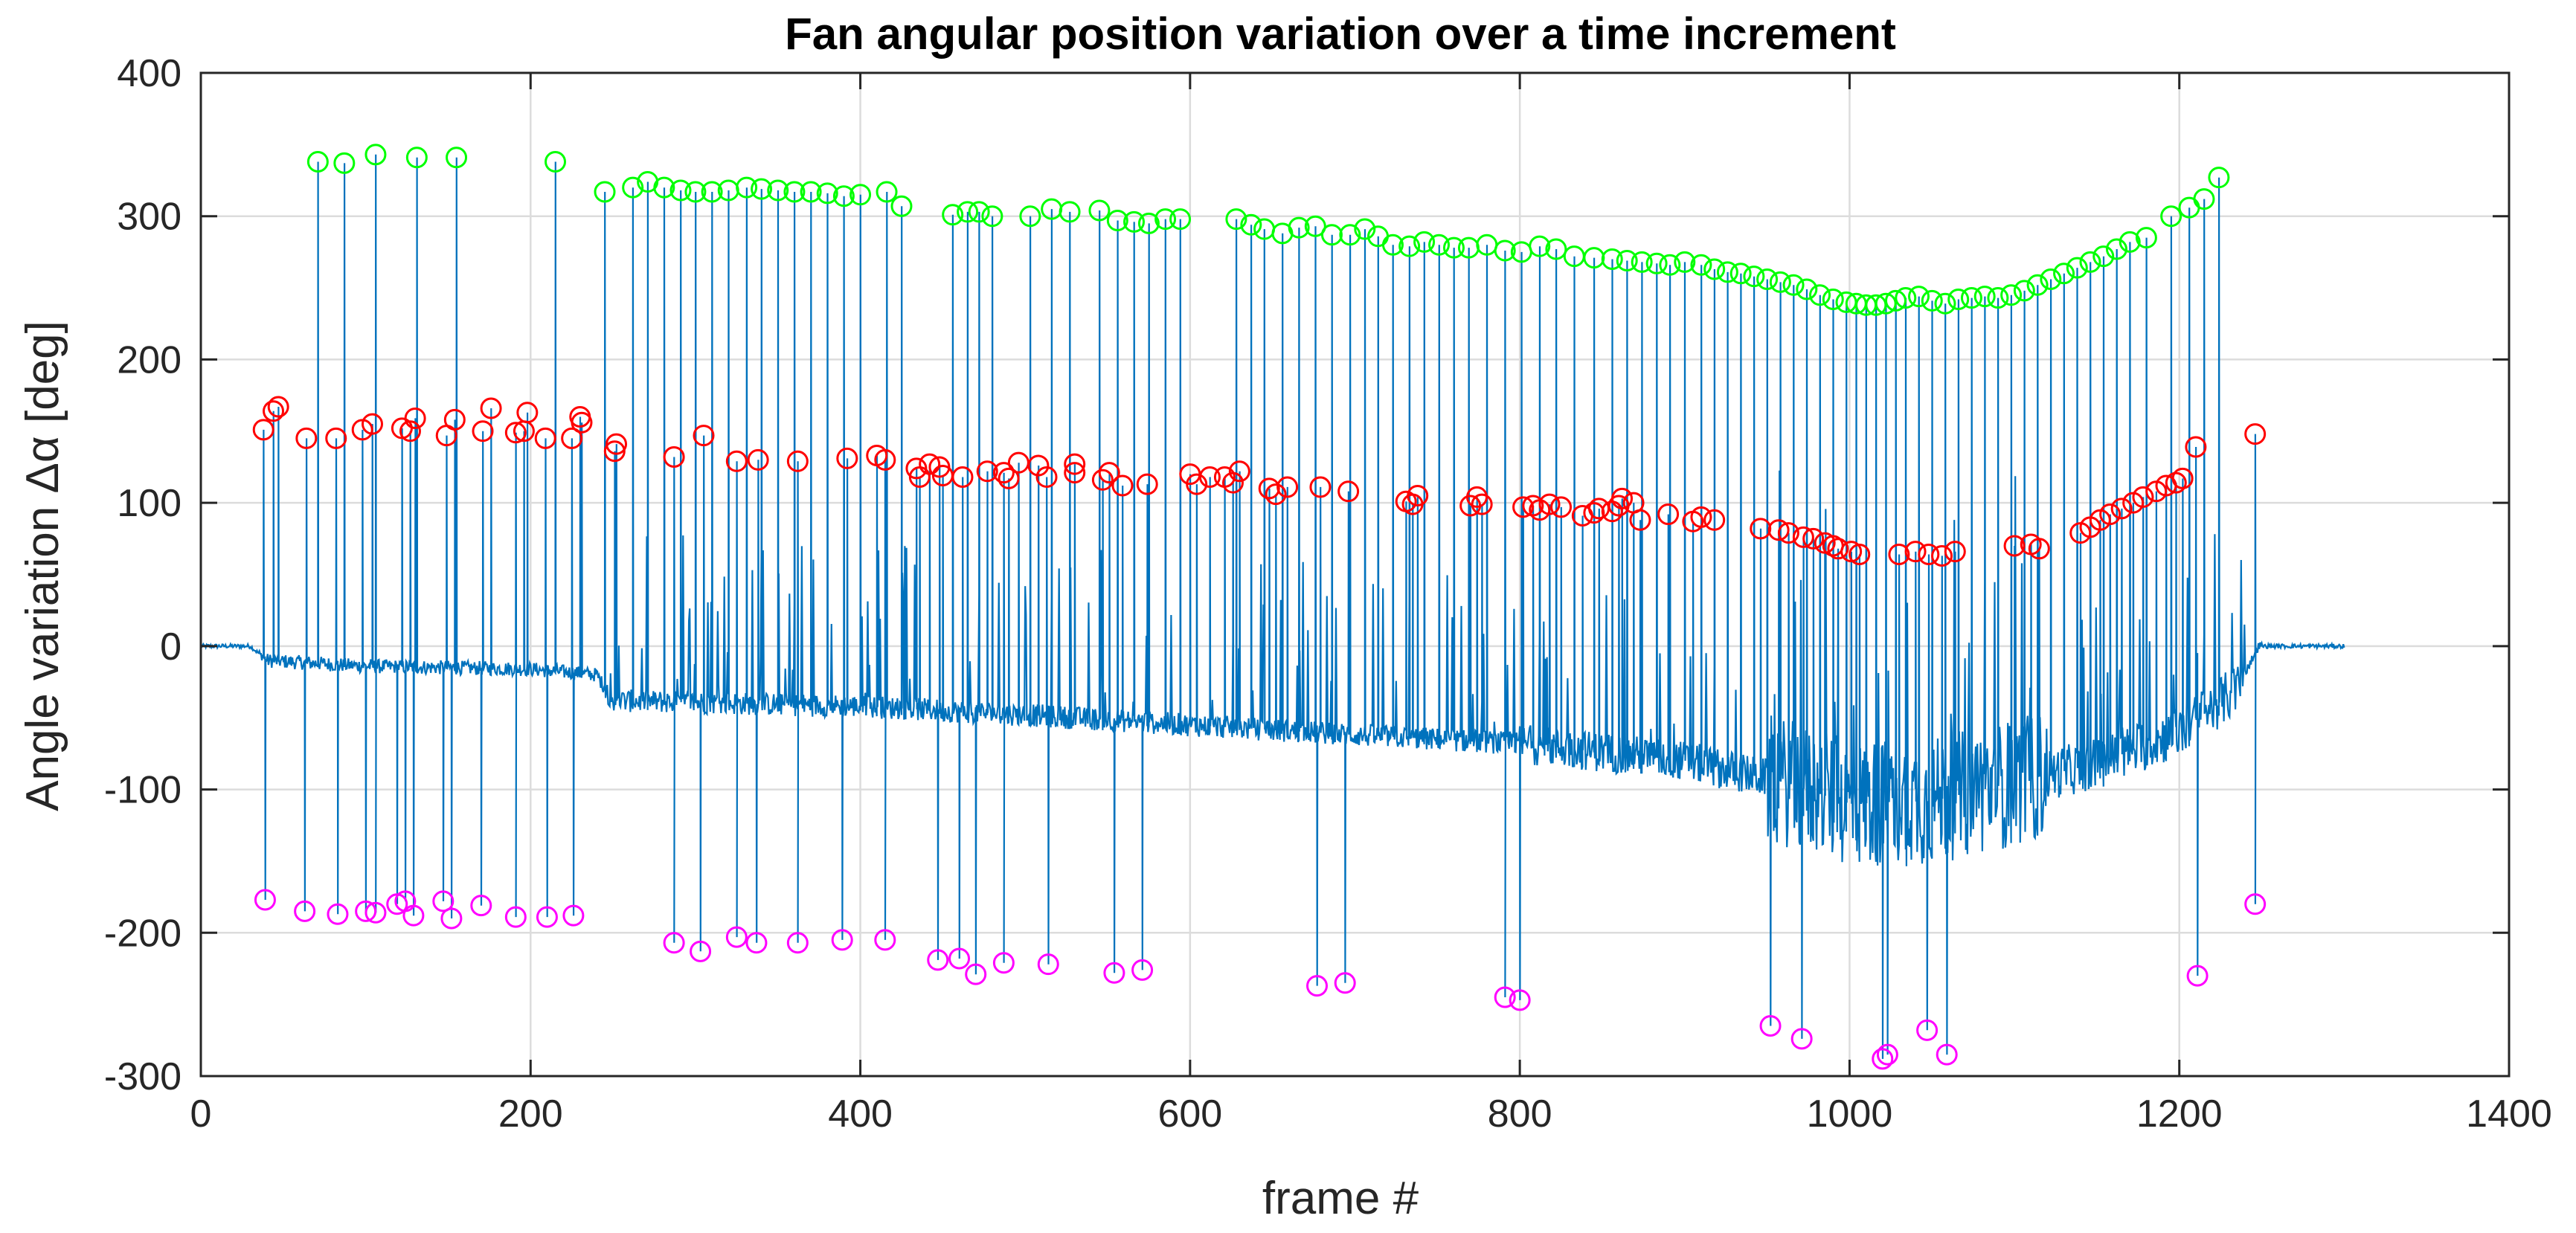 Image resolution: width=2576 pixels, height=1233 pixels. What do you see at coordinates (201, 1114) in the screenshot?
I see `x-tick-label: 0` at bounding box center [201, 1114].